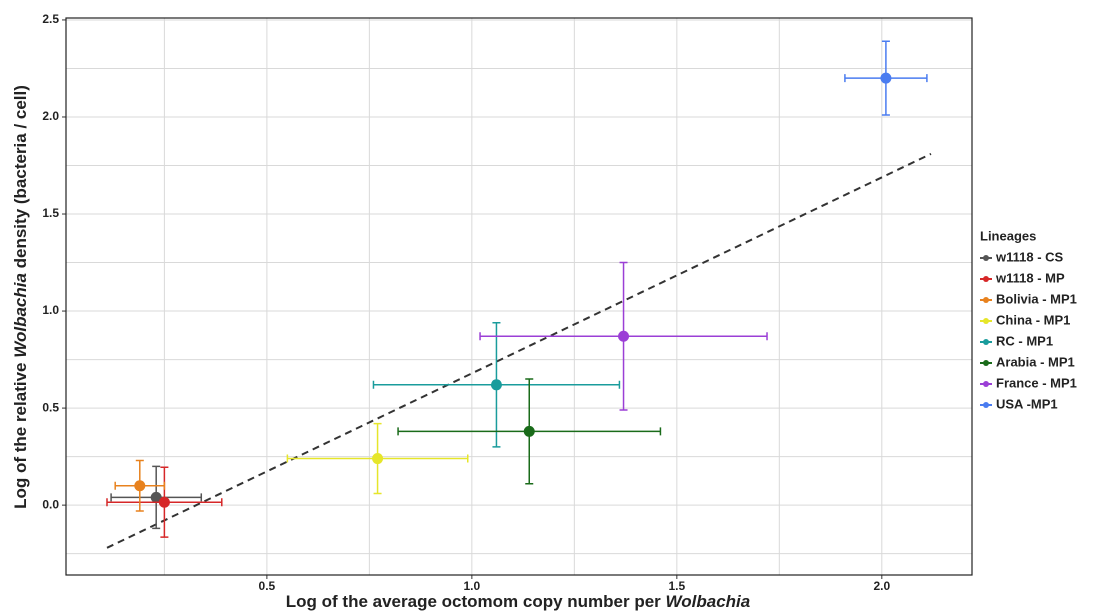 This screenshot has width=1117, height=614. I want to click on y-tick-label: 1.0, so click(50, 310).